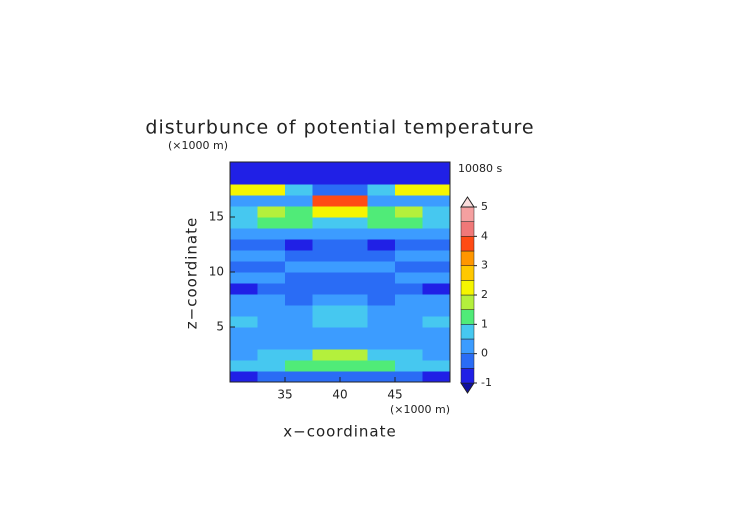 This screenshot has width=752, height=532. Describe the element at coordinates (339, 432) in the screenshot. I see `x-axis-label: x−coordinate` at that location.